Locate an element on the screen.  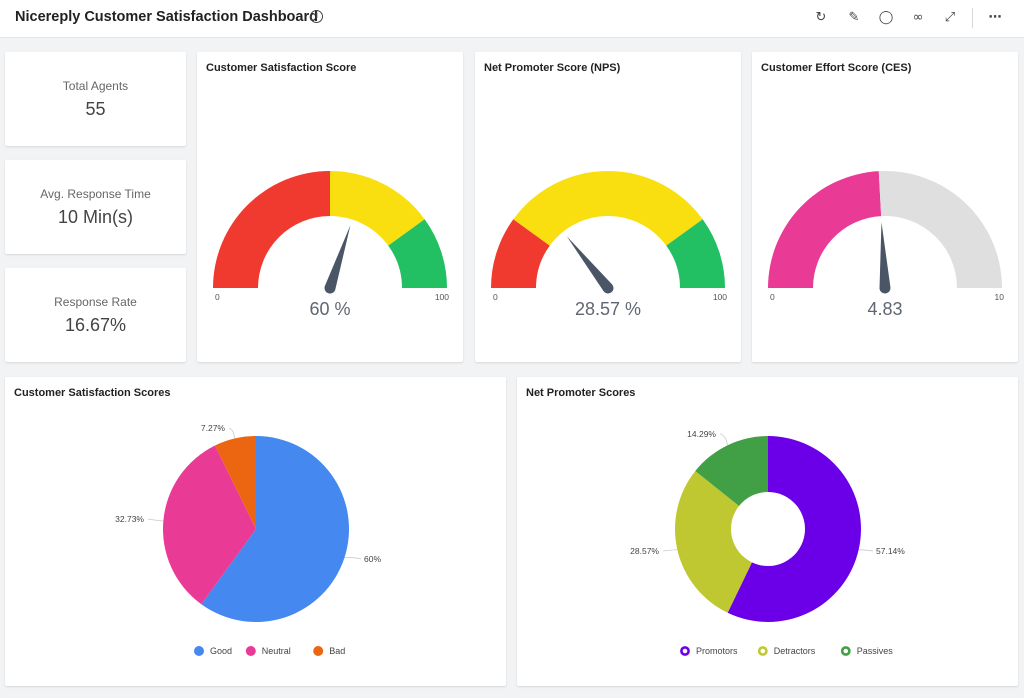
edit-icon: ✎ is located at coordinates (854, 17).